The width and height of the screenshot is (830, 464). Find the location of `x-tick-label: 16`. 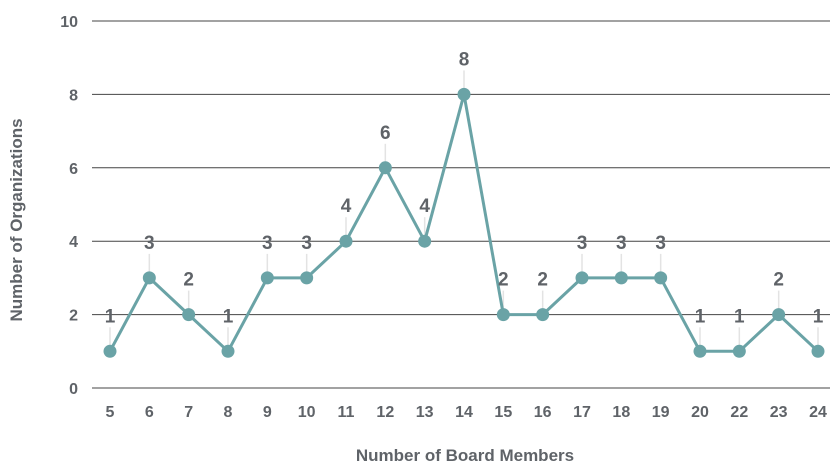

x-tick-label: 16 is located at coordinates (543, 412).